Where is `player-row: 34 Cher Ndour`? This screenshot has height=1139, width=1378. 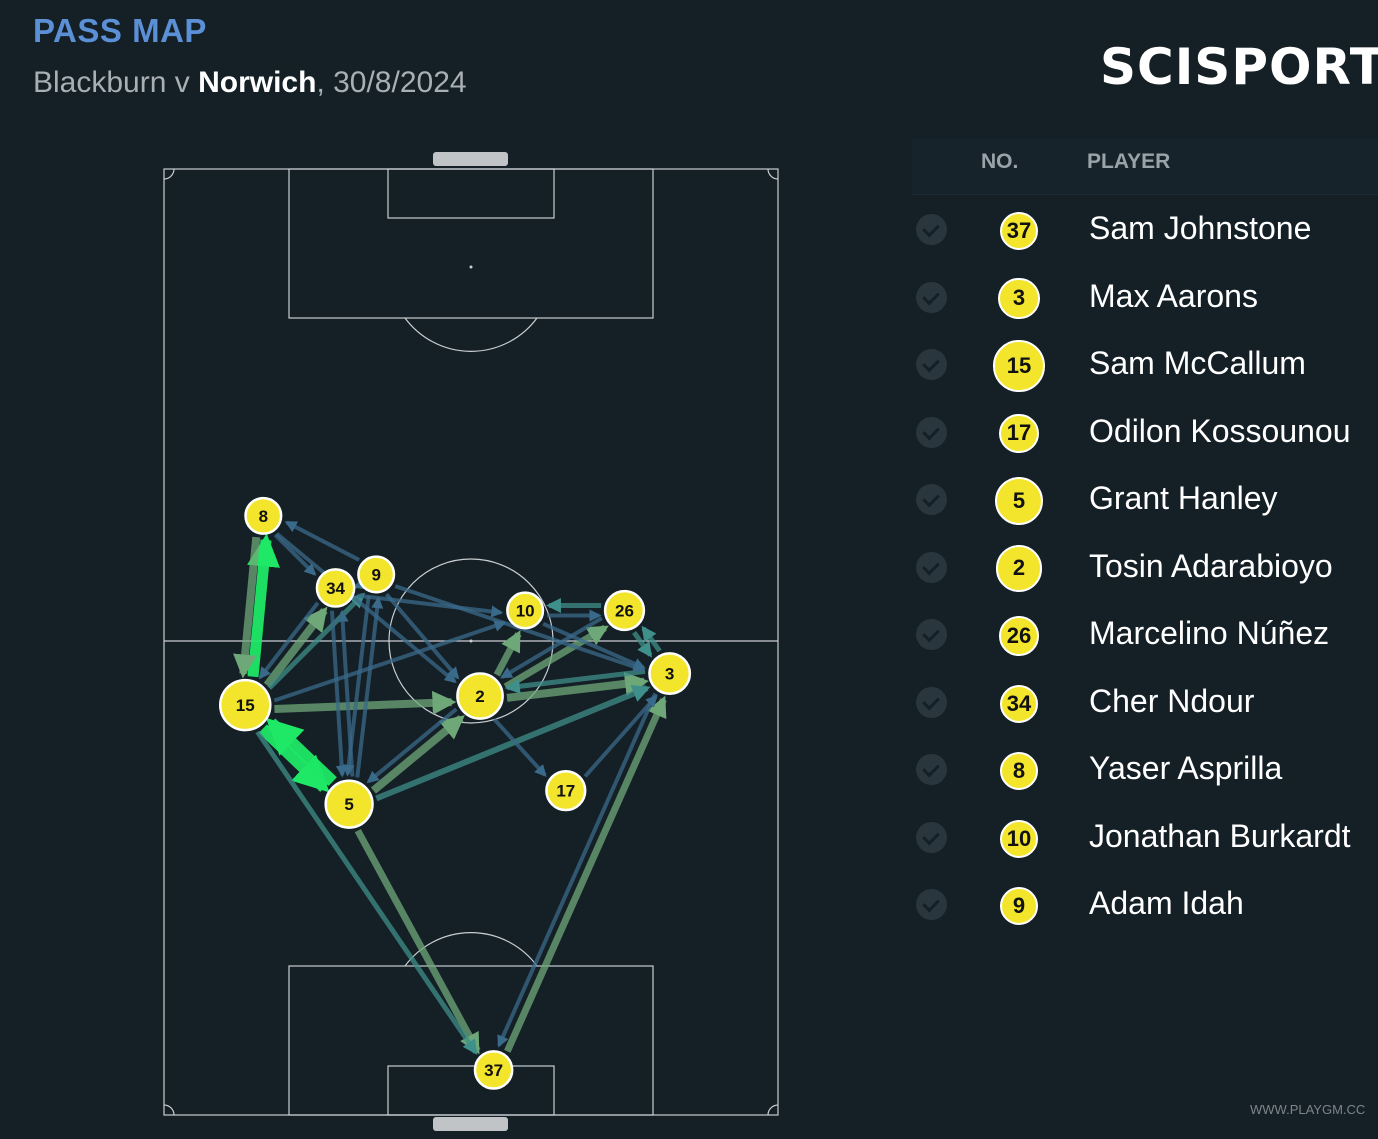 player-row: 34 Cher Ndour is located at coordinates (1145, 702).